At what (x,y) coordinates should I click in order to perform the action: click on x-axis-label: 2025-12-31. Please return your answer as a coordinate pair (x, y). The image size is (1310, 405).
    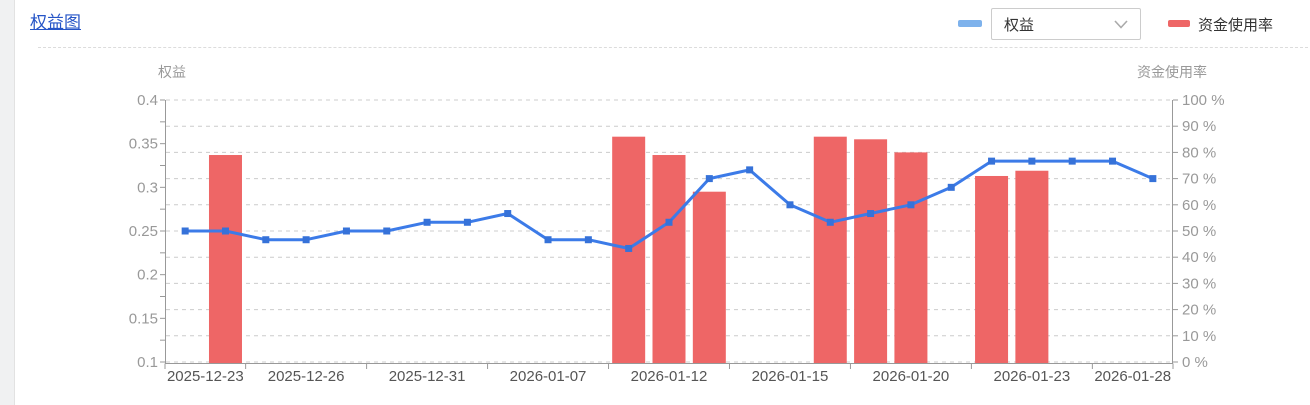
    Looking at the image, I should click on (427, 376).